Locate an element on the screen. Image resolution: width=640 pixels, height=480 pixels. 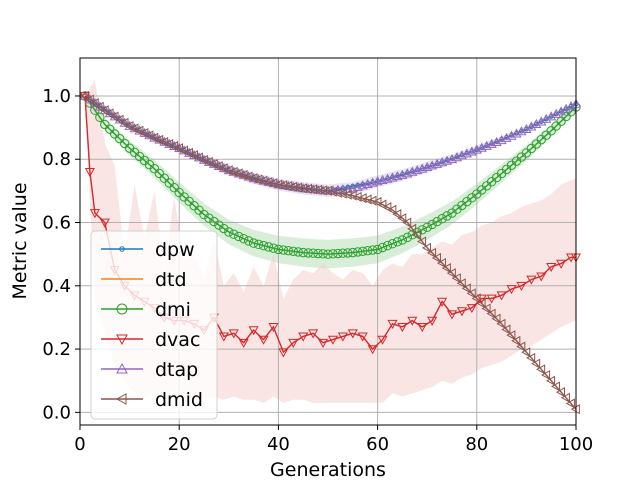
x-tick-label: 0 is located at coordinates (79, 444).